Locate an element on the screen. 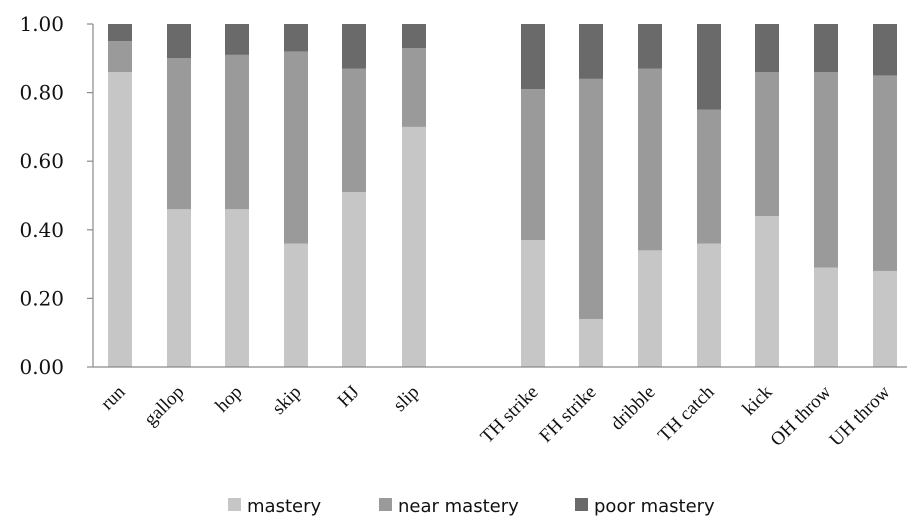 The image size is (907, 519). y-tick-label: 0.80 is located at coordinates (41, 93).